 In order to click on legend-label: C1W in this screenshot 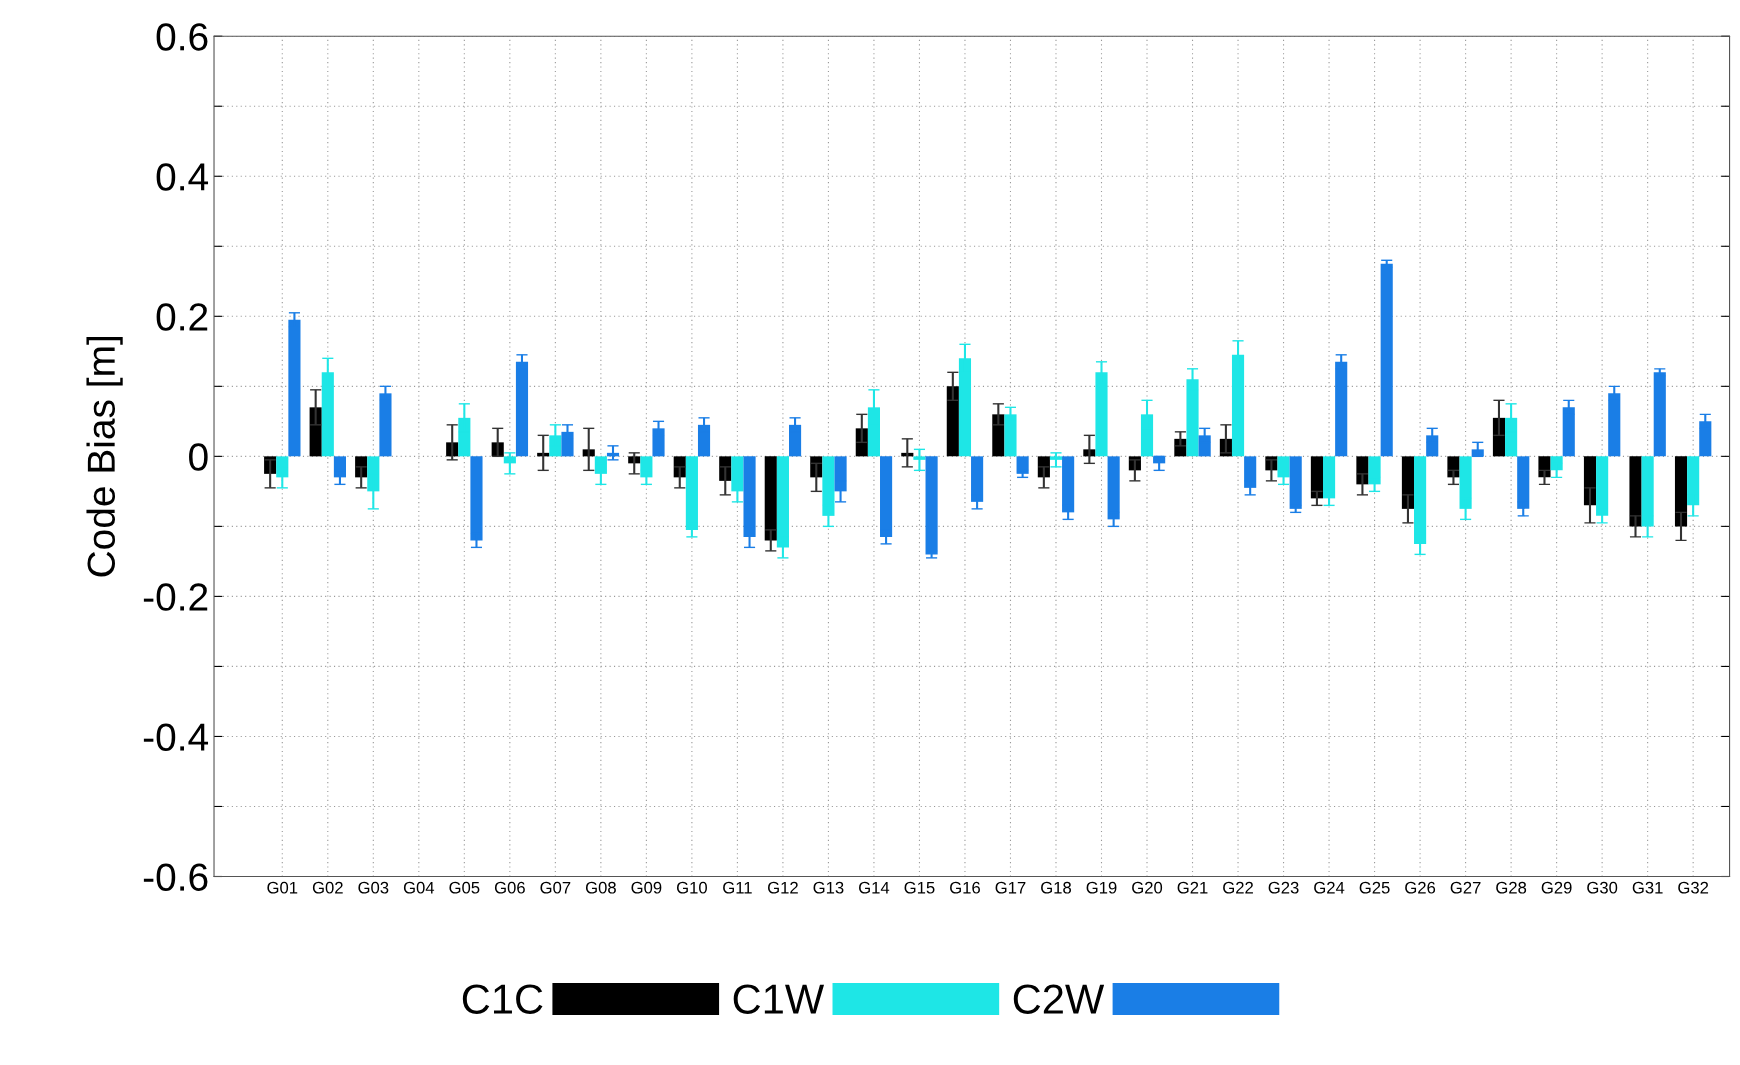, I will do `click(779, 999)`.